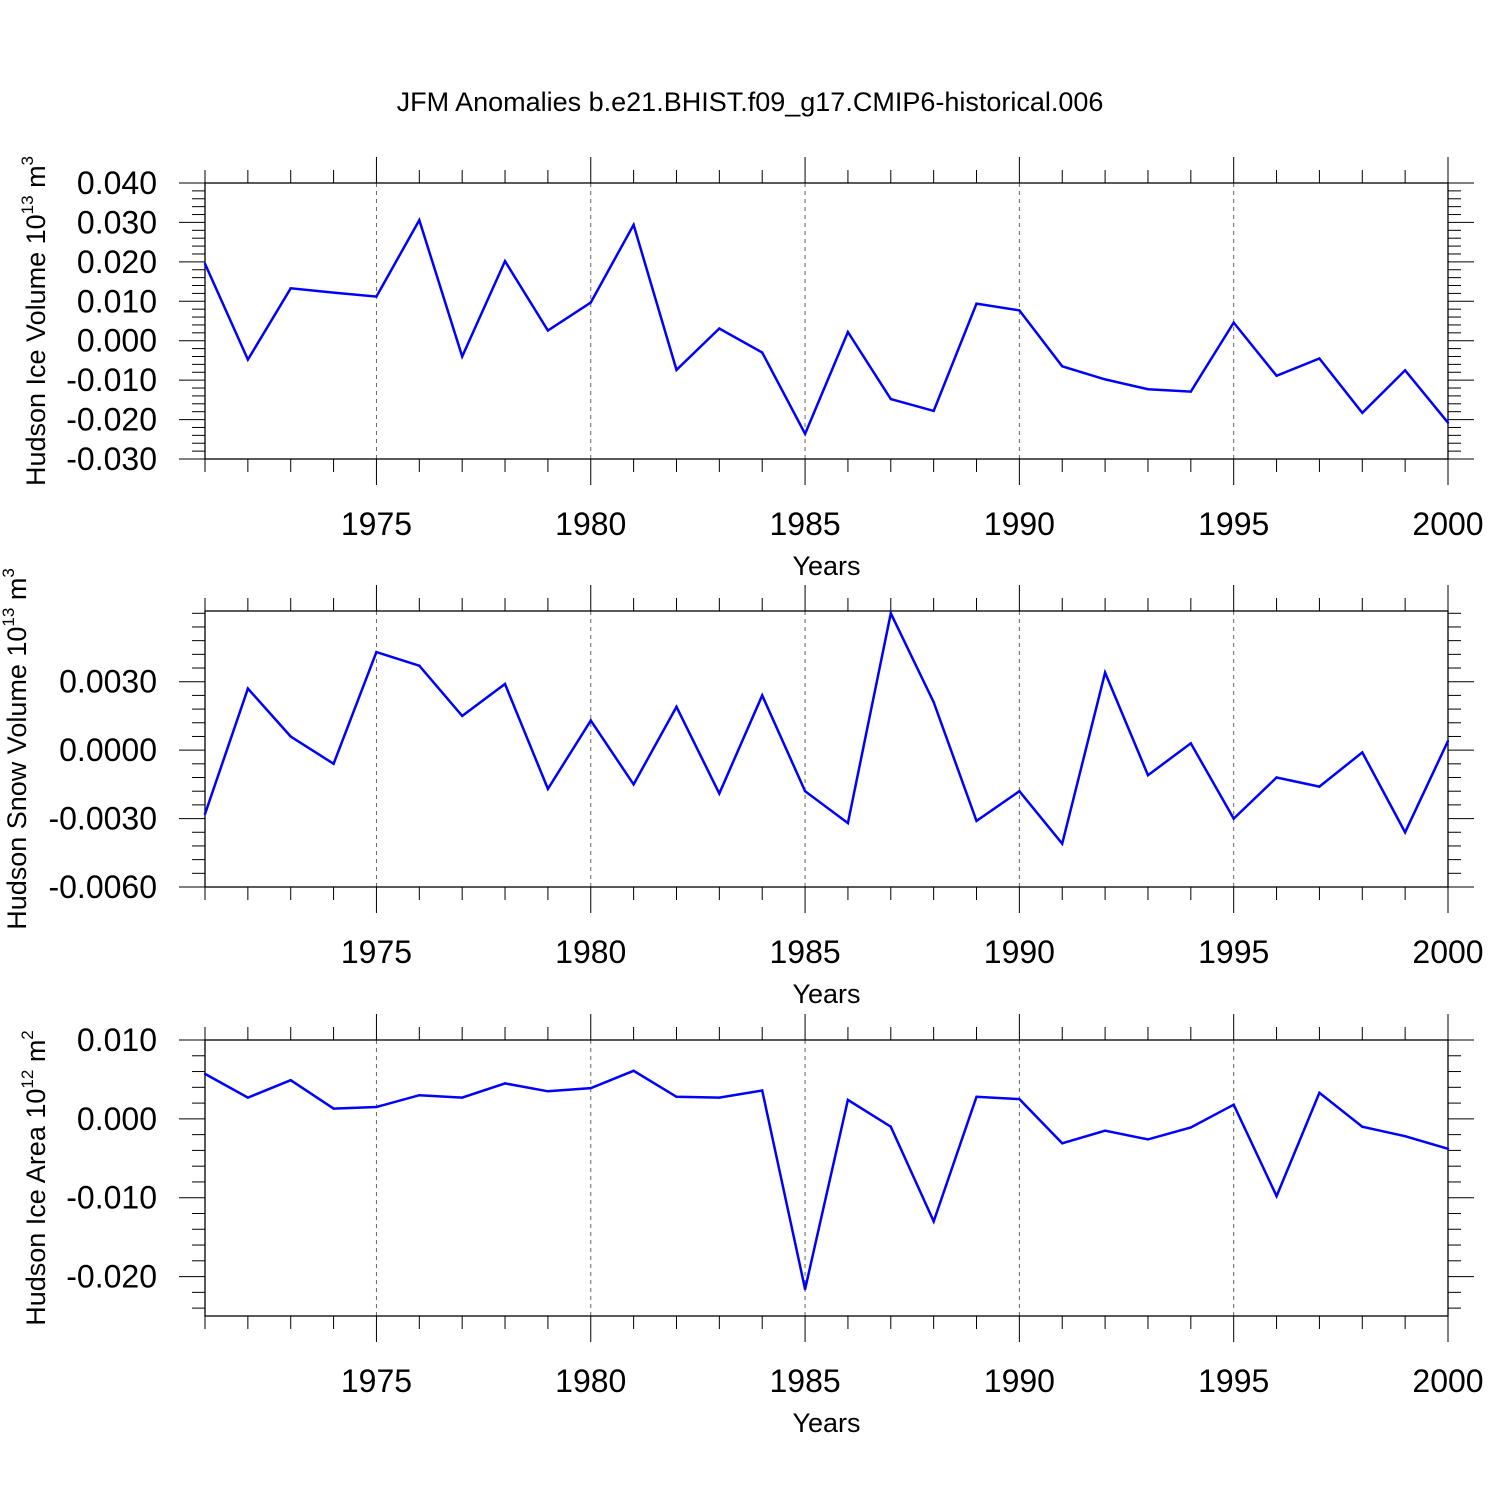 This screenshot has width=1500, height=1500. What do you see at coordinates (108, 682) in the screenshot?
I see `y-tick-label: 0.0030` at bounding box center [108, 682].